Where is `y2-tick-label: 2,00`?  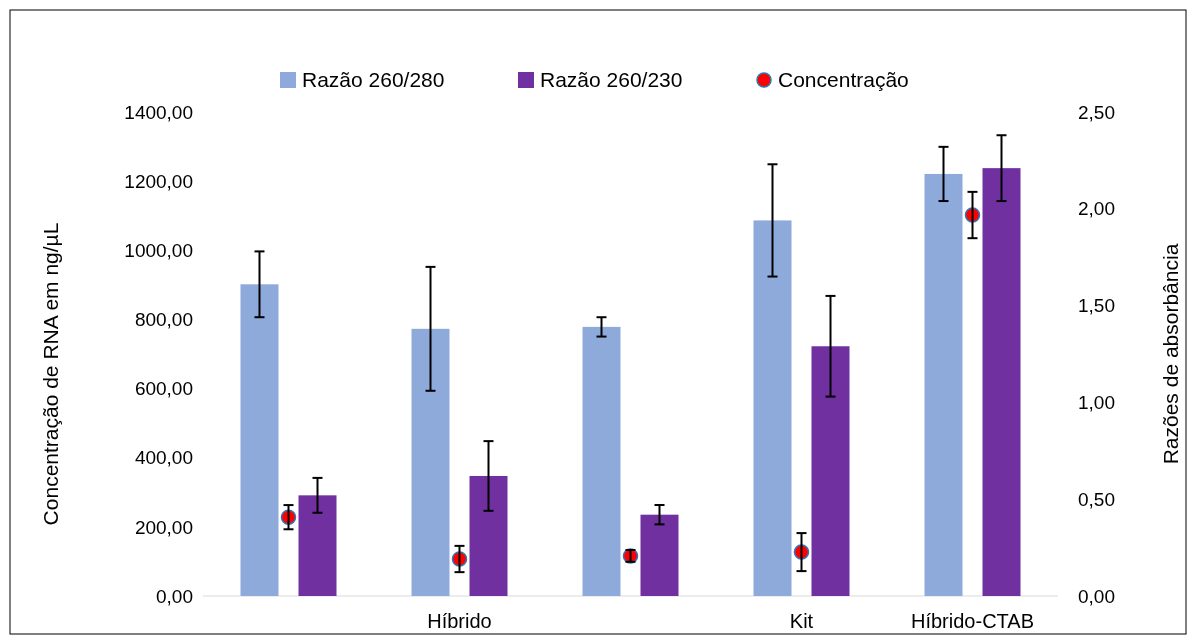
y2-tick-label: 2,00 is located at coordinates (1096, 209).